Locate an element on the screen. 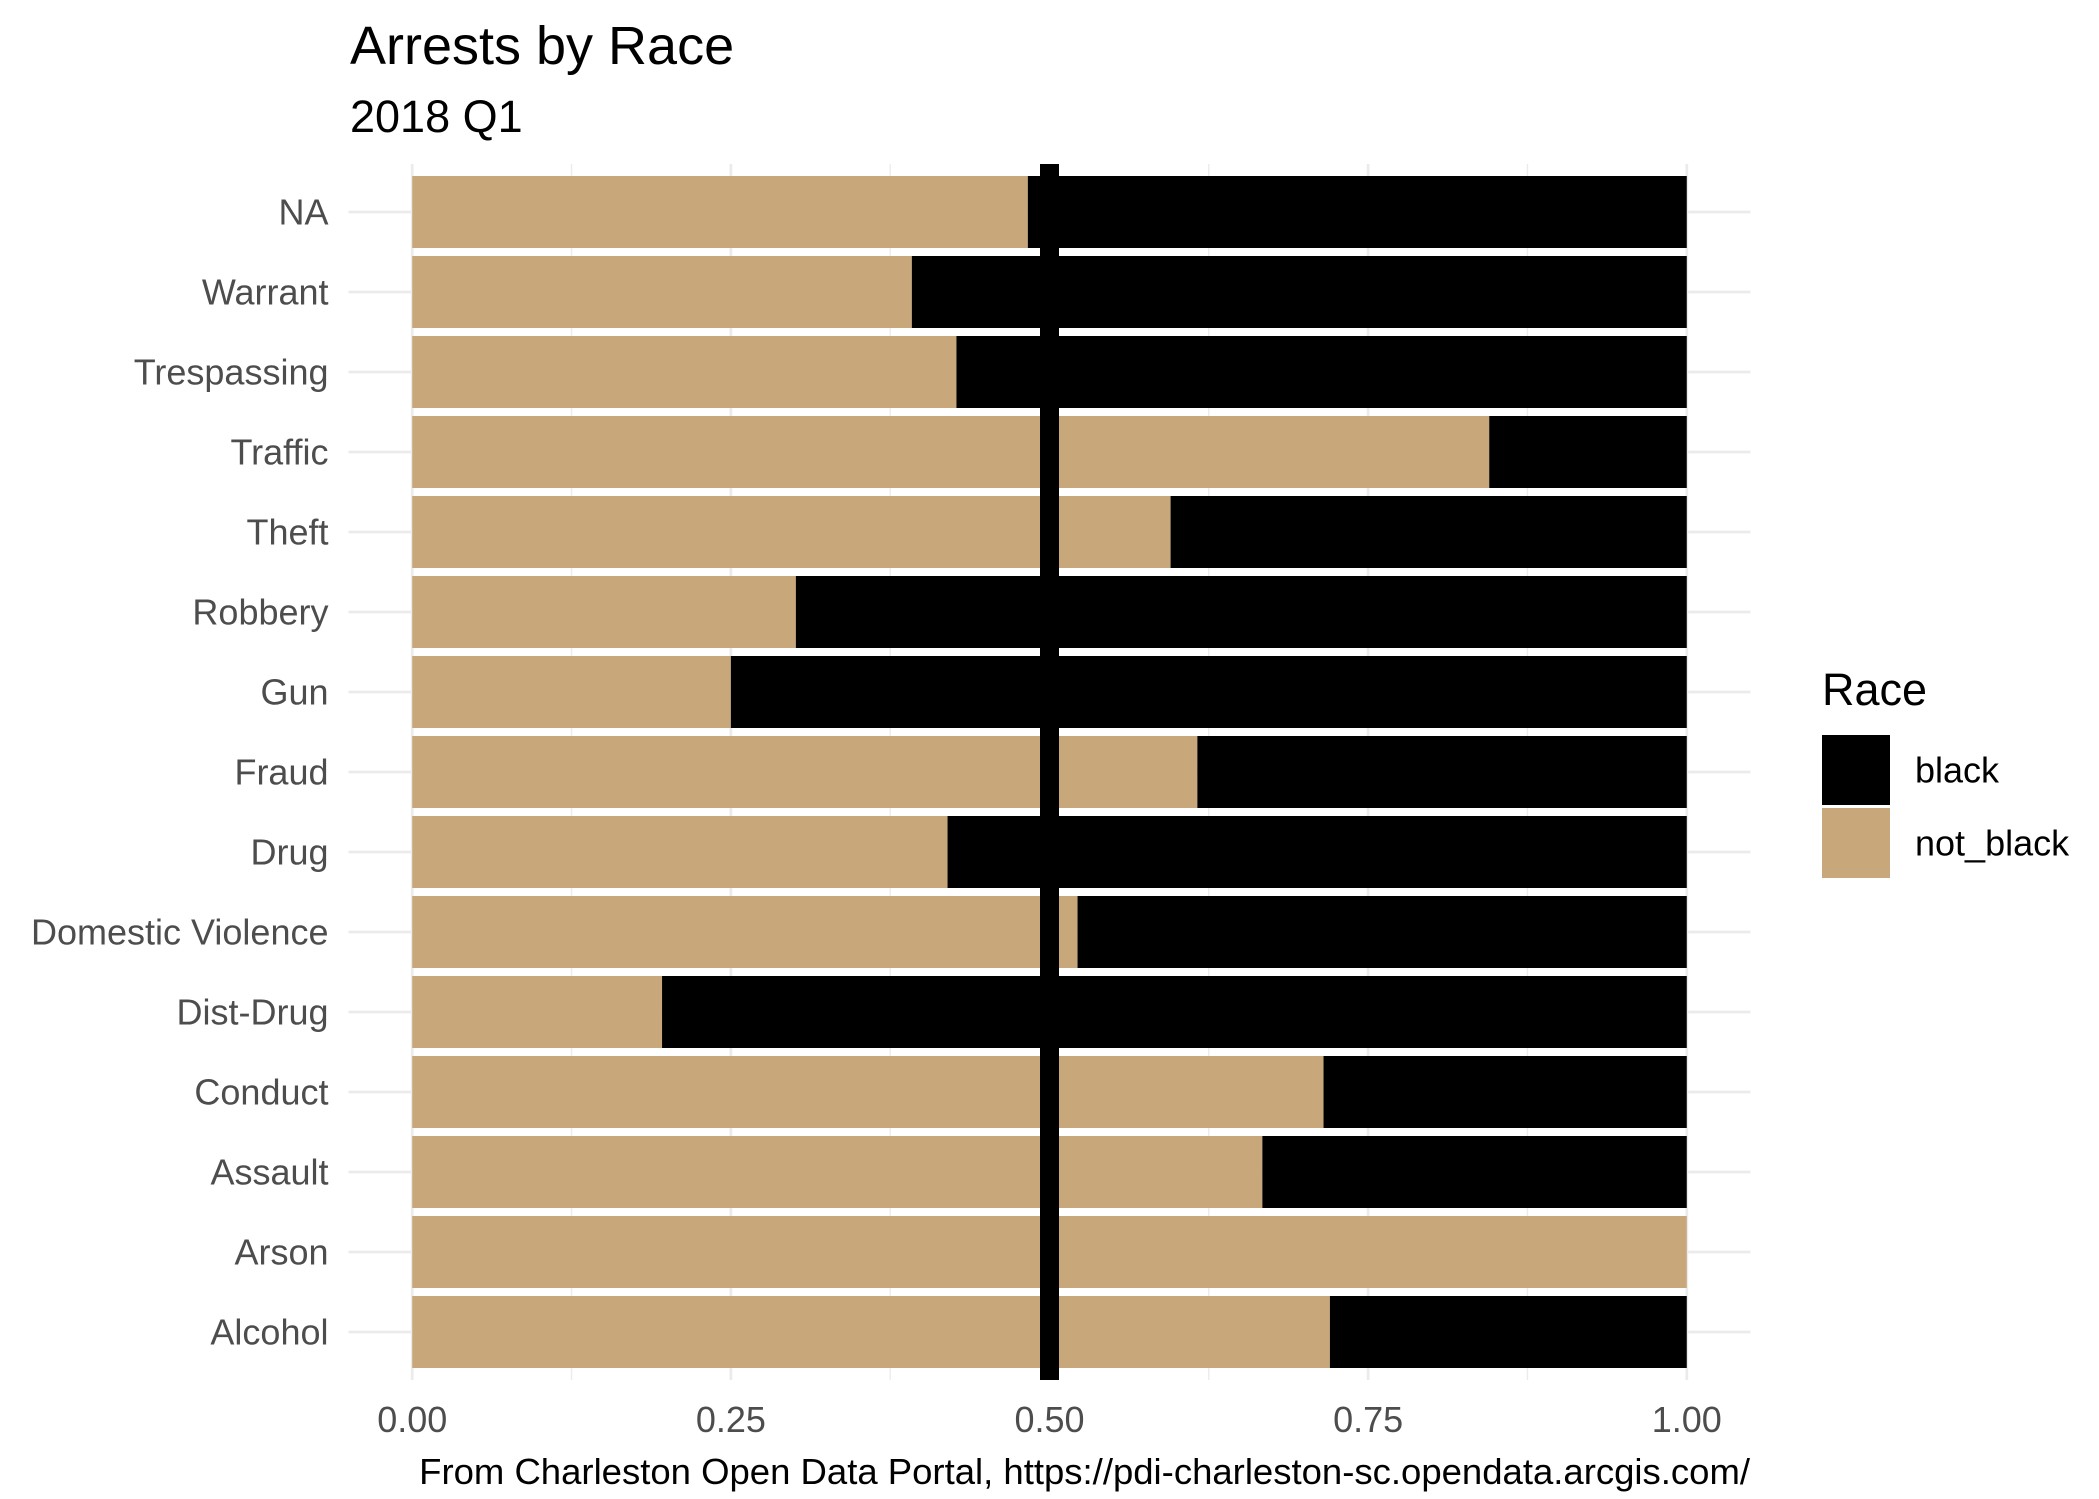 This screenshot has width=2099, height=1499. bar-row-domestic-violence is located at coordinates (1049, 932).